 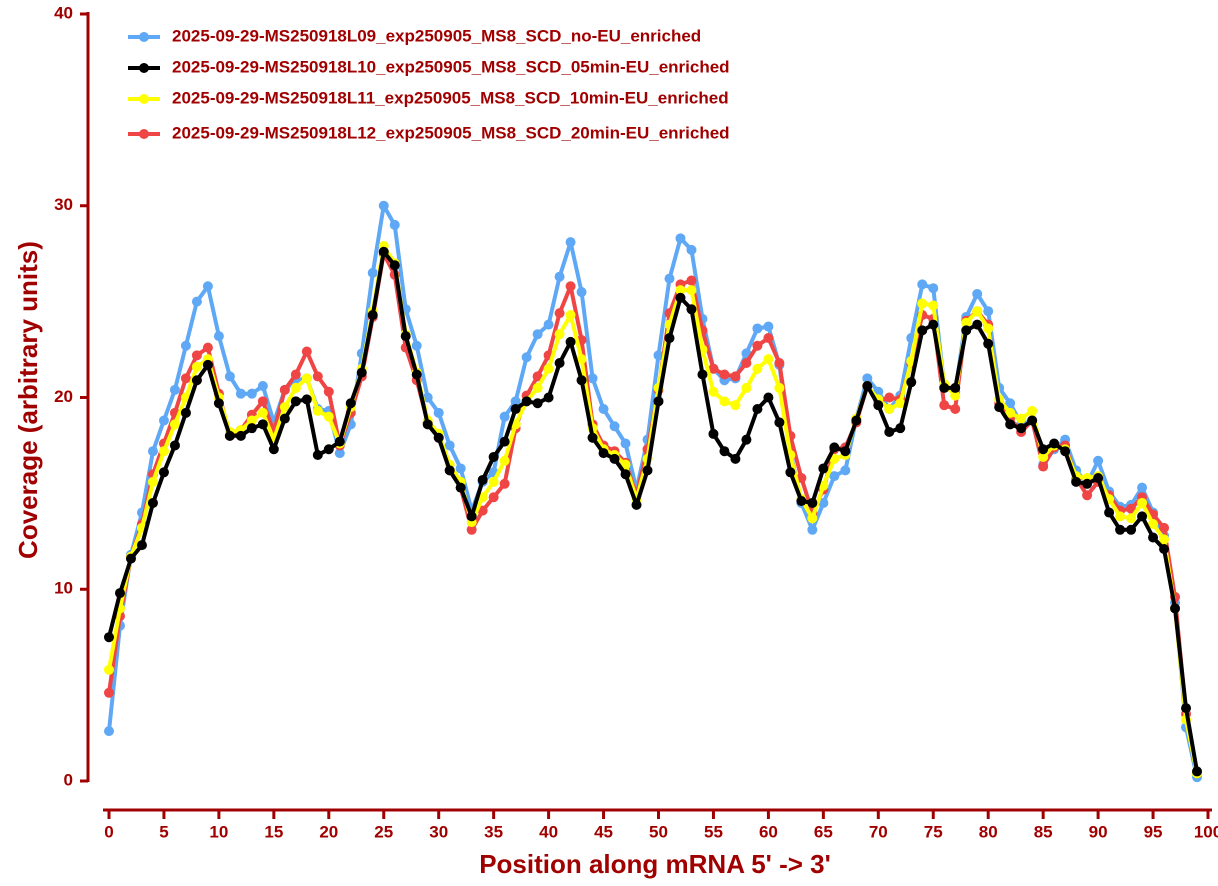 I want to click on y-tick-label: 10, so click(x=63, y=588).